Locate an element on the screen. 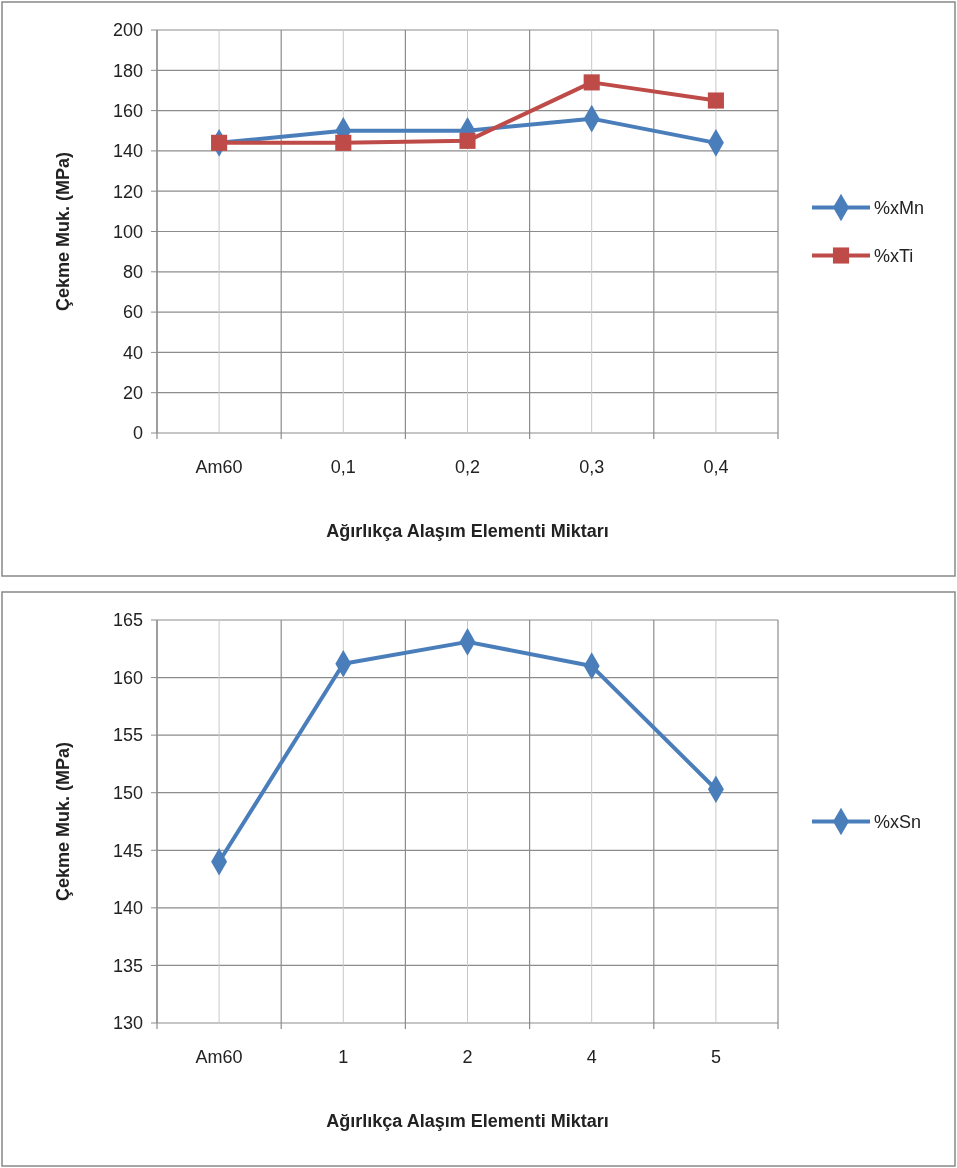  y-tick-label: 200 is located at coordinates (127, 30).